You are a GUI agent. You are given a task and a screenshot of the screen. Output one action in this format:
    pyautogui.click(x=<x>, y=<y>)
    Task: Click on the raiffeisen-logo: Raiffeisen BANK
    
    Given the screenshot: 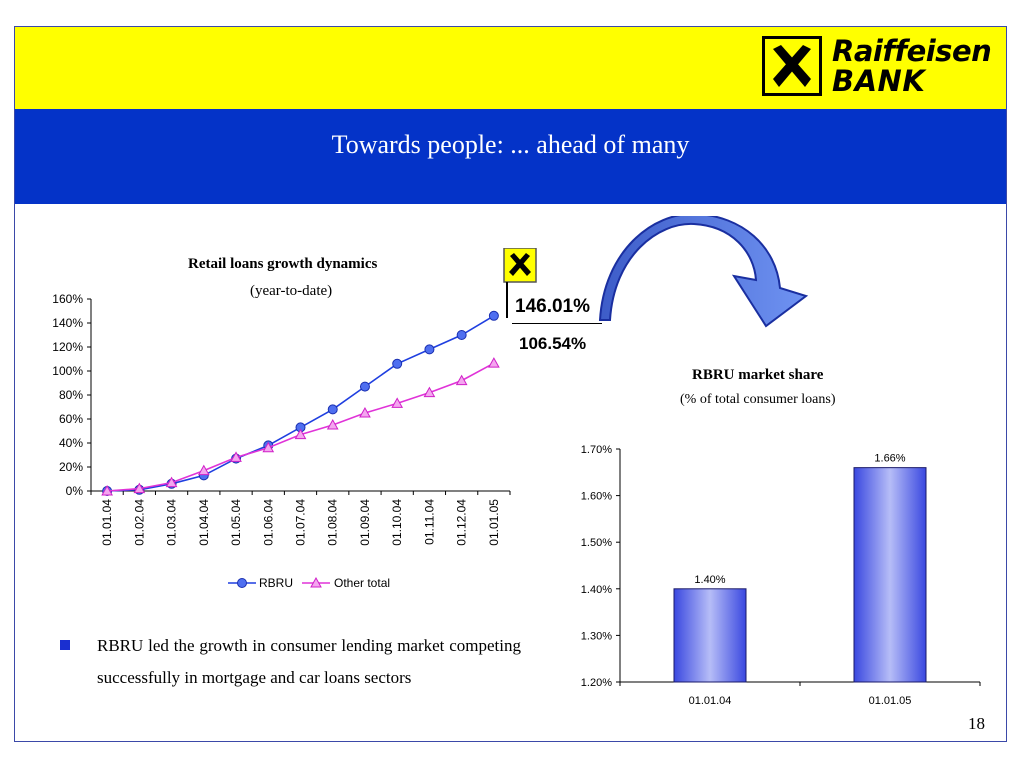 What is the action you would take?
    pyautogui.click(x=877, y=67)
    